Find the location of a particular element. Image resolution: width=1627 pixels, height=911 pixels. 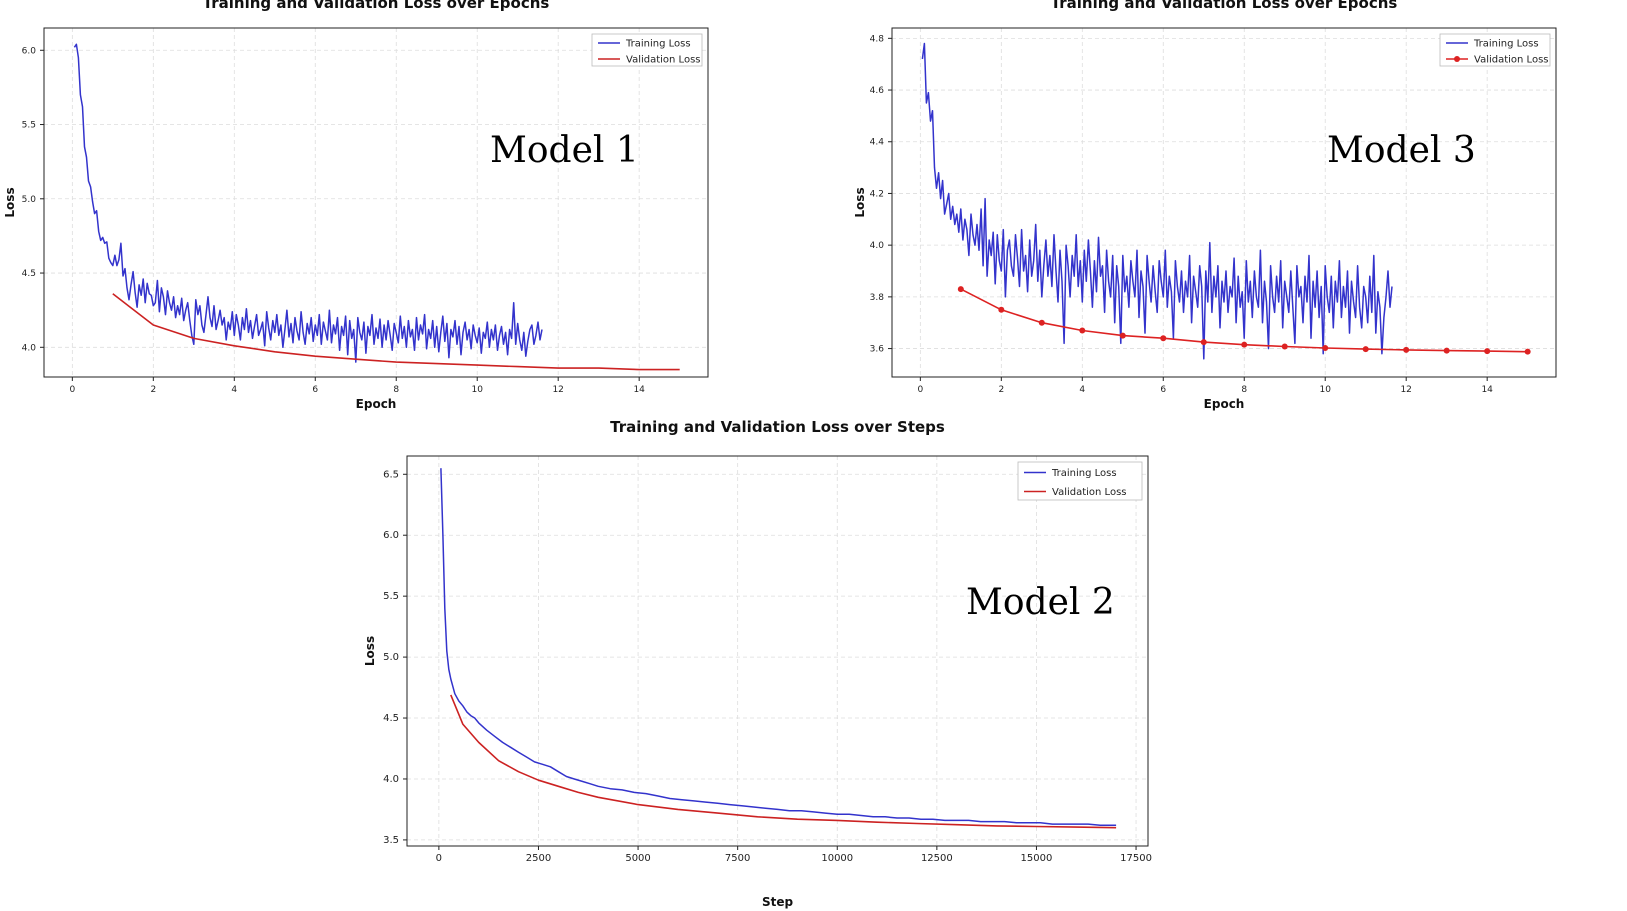

x-tick-label: 5000 is located at coordinates (637, 858).